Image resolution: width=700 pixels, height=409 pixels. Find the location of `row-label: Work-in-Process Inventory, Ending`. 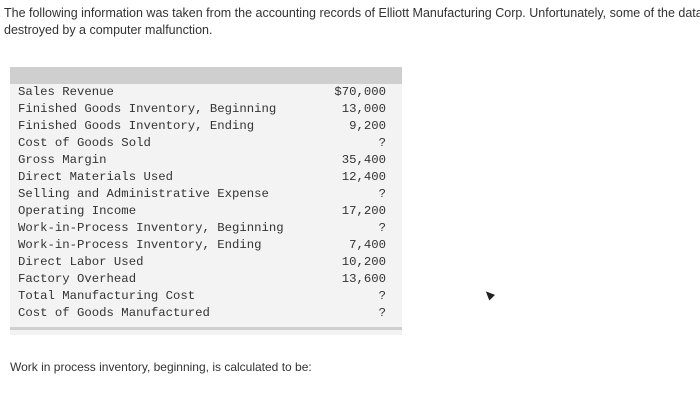

row-label: Work-in-Process Inventory, Ending is located at coordinates (140, 245).